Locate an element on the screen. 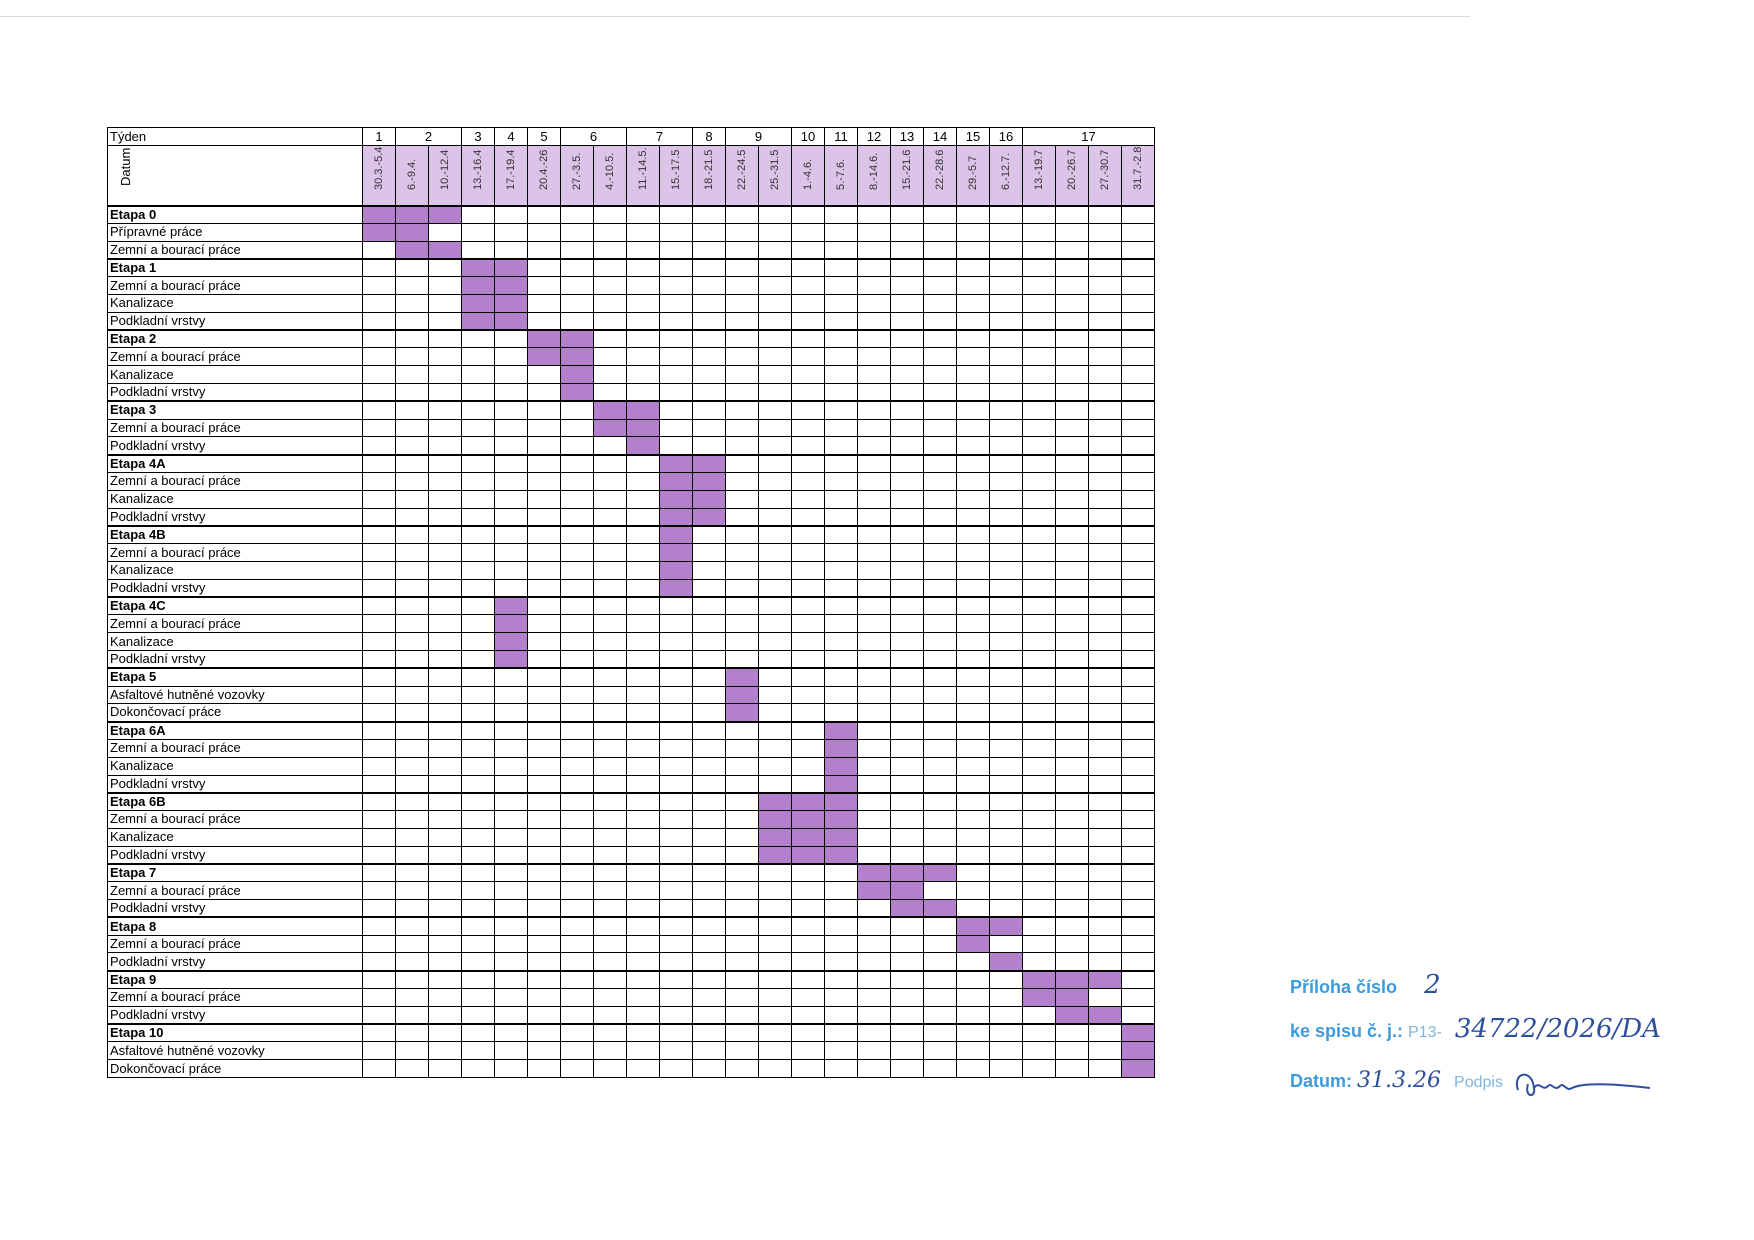  stage-label: Etapa 4B is located at coordinates (235, 534).